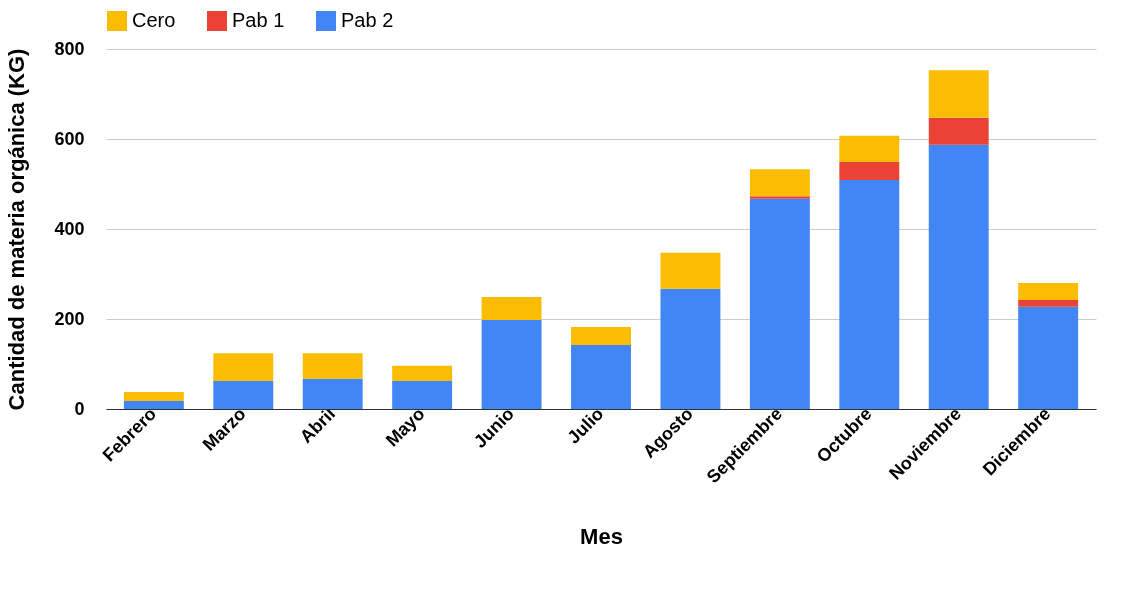 Image resolution: width=1127 pixels, height=616 pixels. Describe the element at coordinates (258, 20) in the screenshot. I see `legend-label: Pab 1` at that location.